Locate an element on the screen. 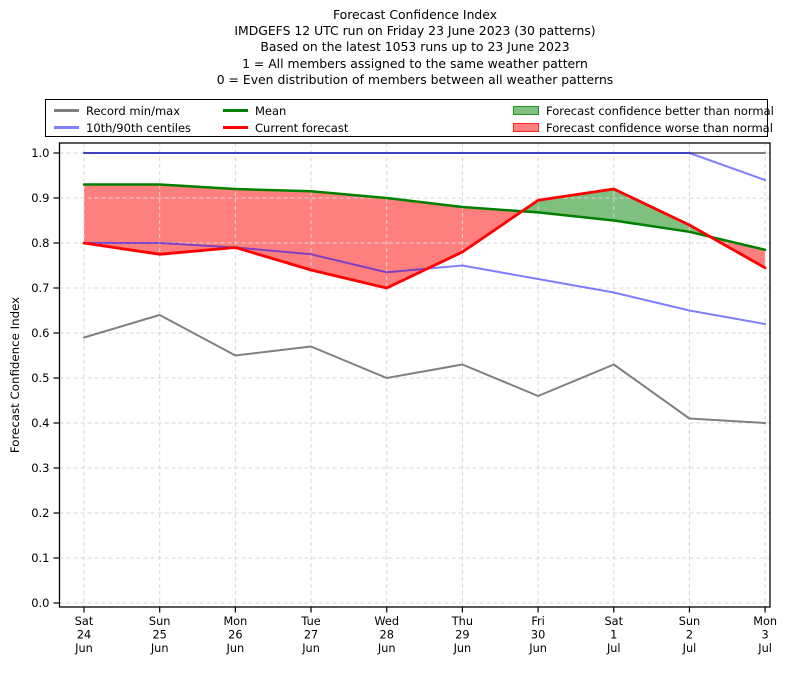 The width and height of the screenshot is (800, 676). x-tick-label-date: 26 is located at coordinates (235, 635).